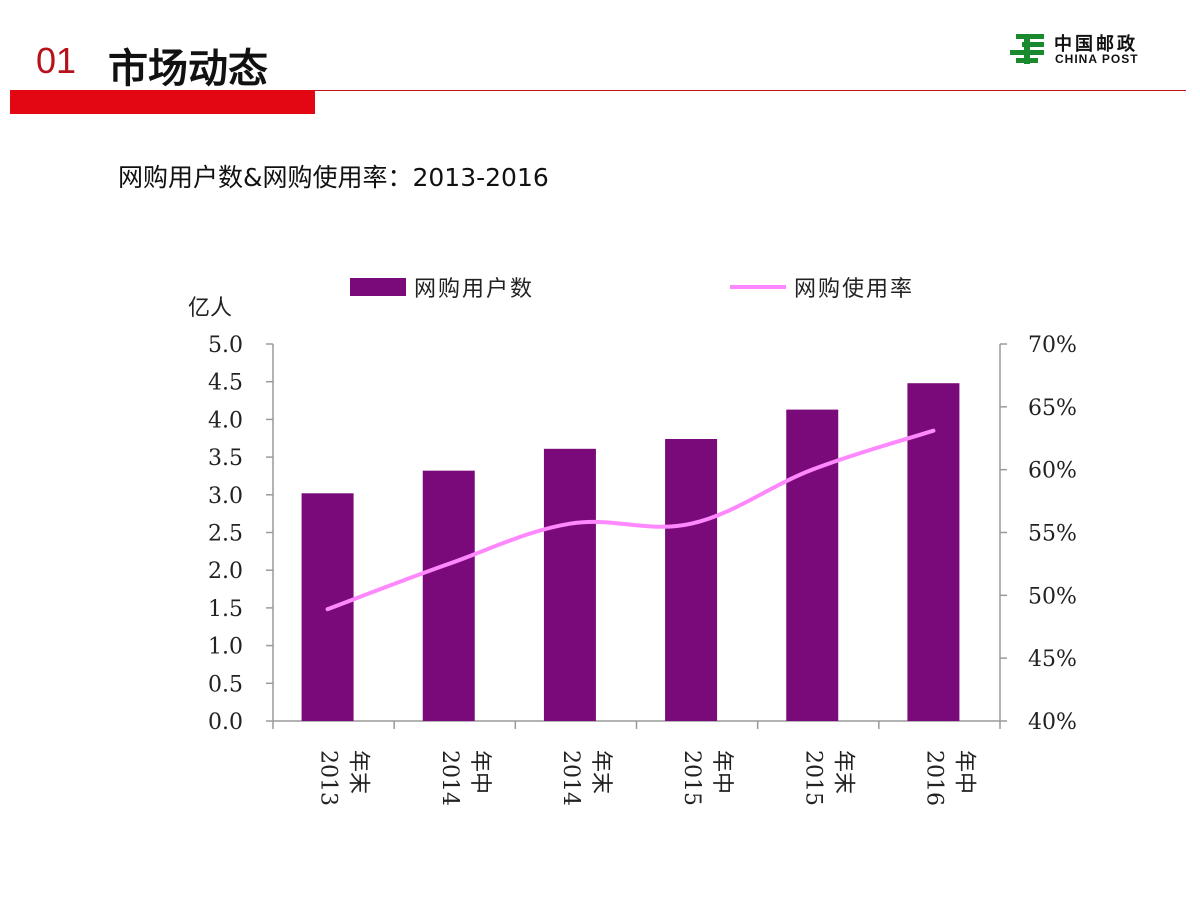 This screenshot has height=900, width=1200. I want to click on x-tick-label-year: 2013, so click(328, 778).